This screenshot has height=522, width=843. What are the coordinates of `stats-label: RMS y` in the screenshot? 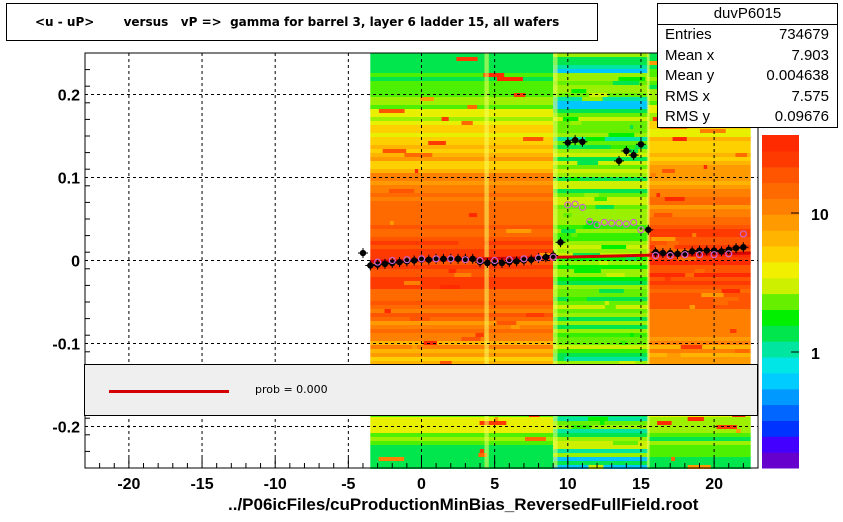 It's located at (687, 116).